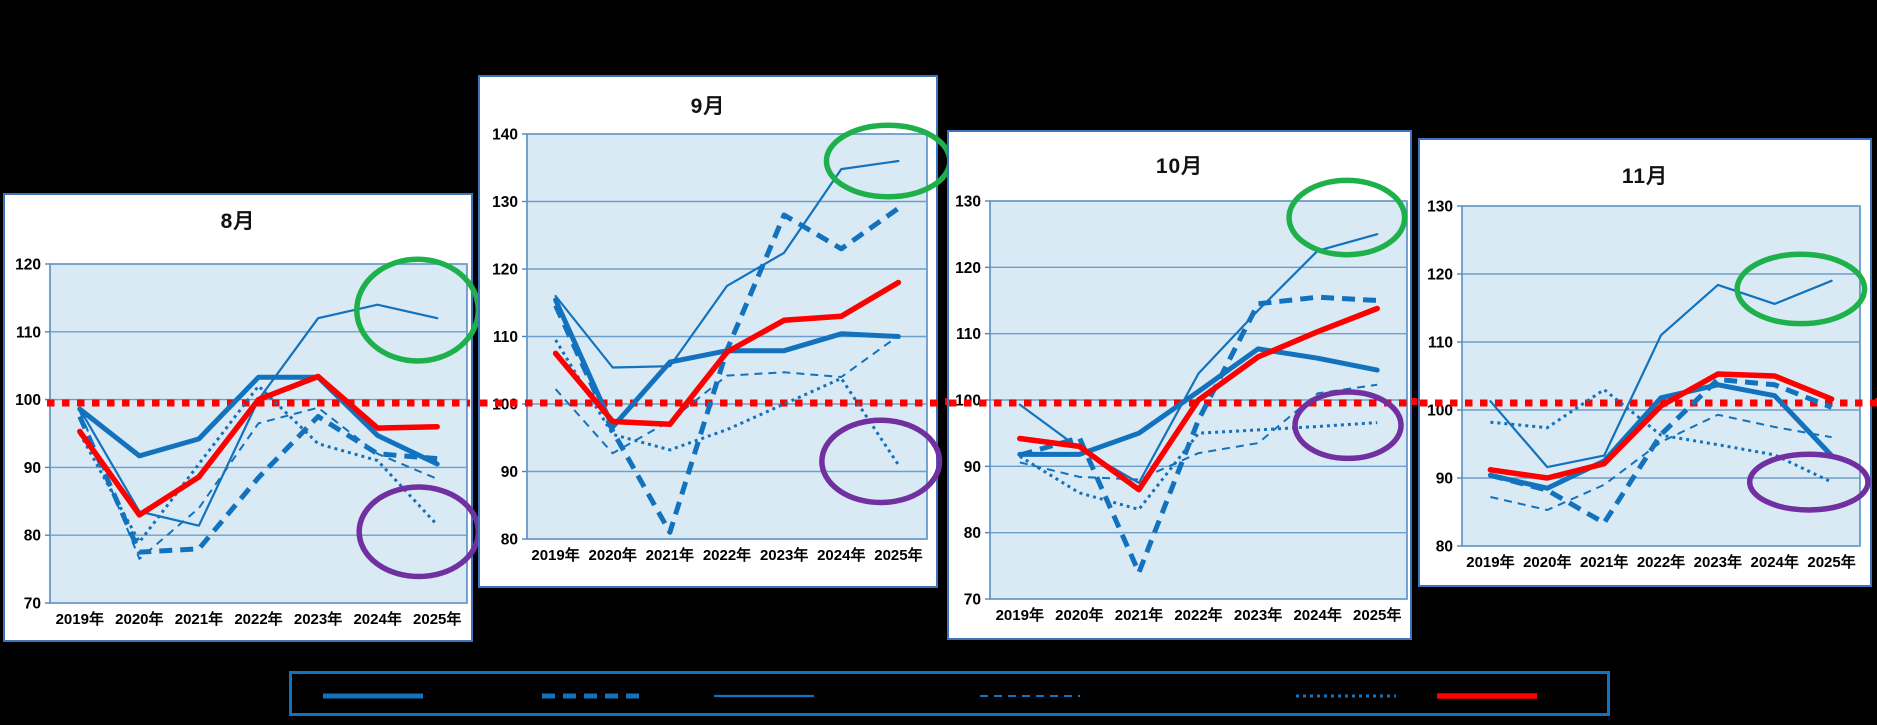  What do you see at coordinates (708, 106) in the screenshot?
I see `chart-title-september: 9月` at bounding box center [708, 106].